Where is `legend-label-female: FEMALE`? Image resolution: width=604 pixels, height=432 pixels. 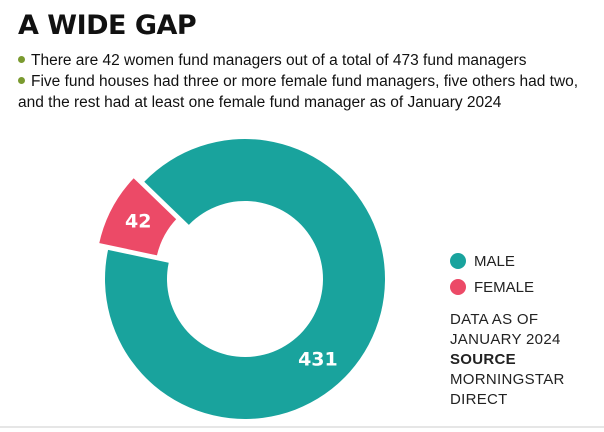 legend-label-female: FEMALE is located at coordinates (504, 287).